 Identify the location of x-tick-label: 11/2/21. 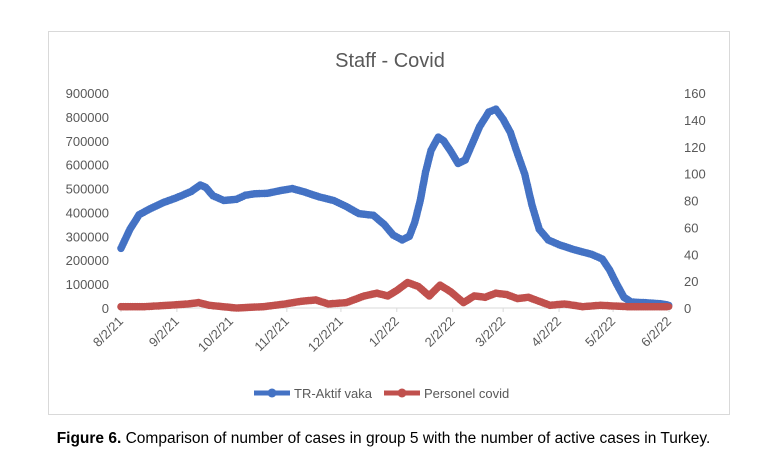
(271, 334).